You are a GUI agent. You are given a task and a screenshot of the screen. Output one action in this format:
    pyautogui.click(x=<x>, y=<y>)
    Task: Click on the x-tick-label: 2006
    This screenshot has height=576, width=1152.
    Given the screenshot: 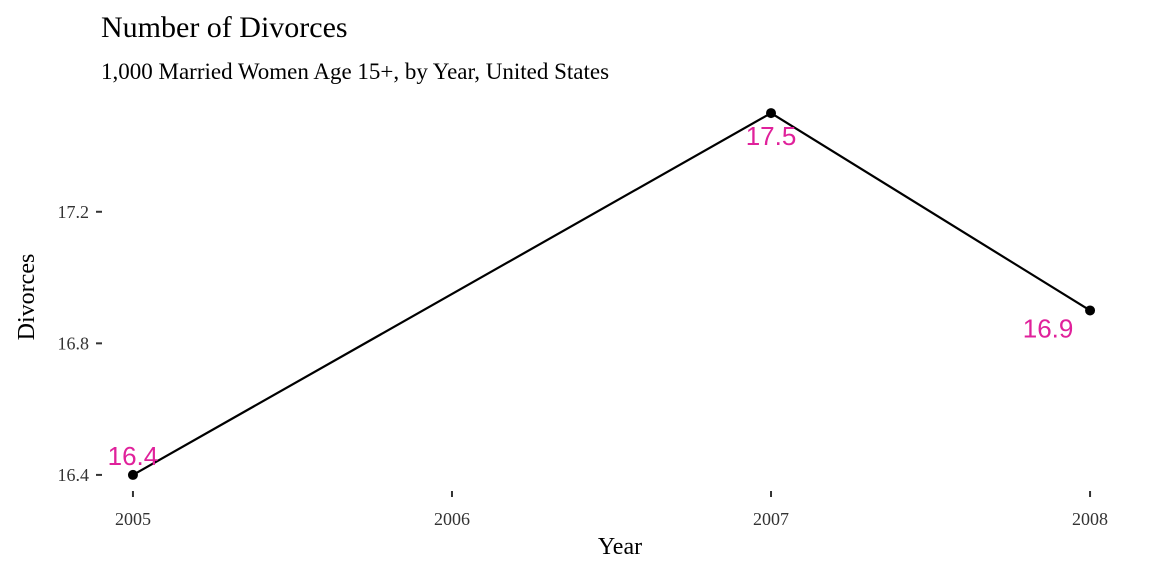 What is the action you would take?
    pyautogui.click(x=452, y=519)
    